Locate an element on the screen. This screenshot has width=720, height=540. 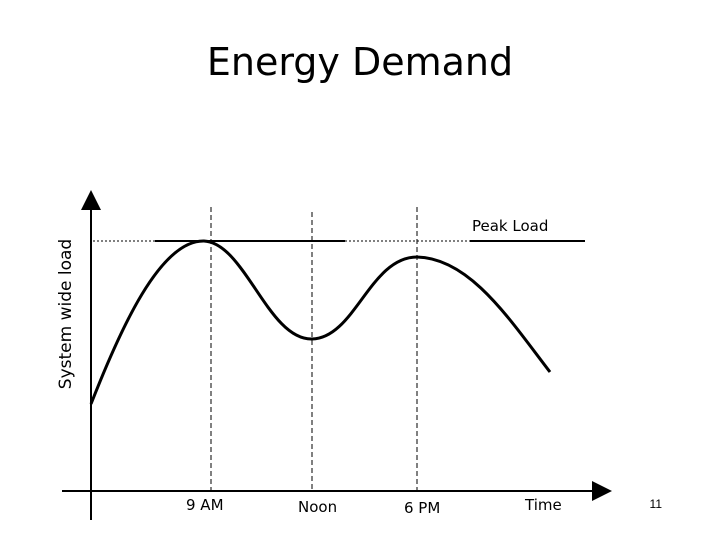
time-marker-noon: Noon is located at coordinates (318, 507).